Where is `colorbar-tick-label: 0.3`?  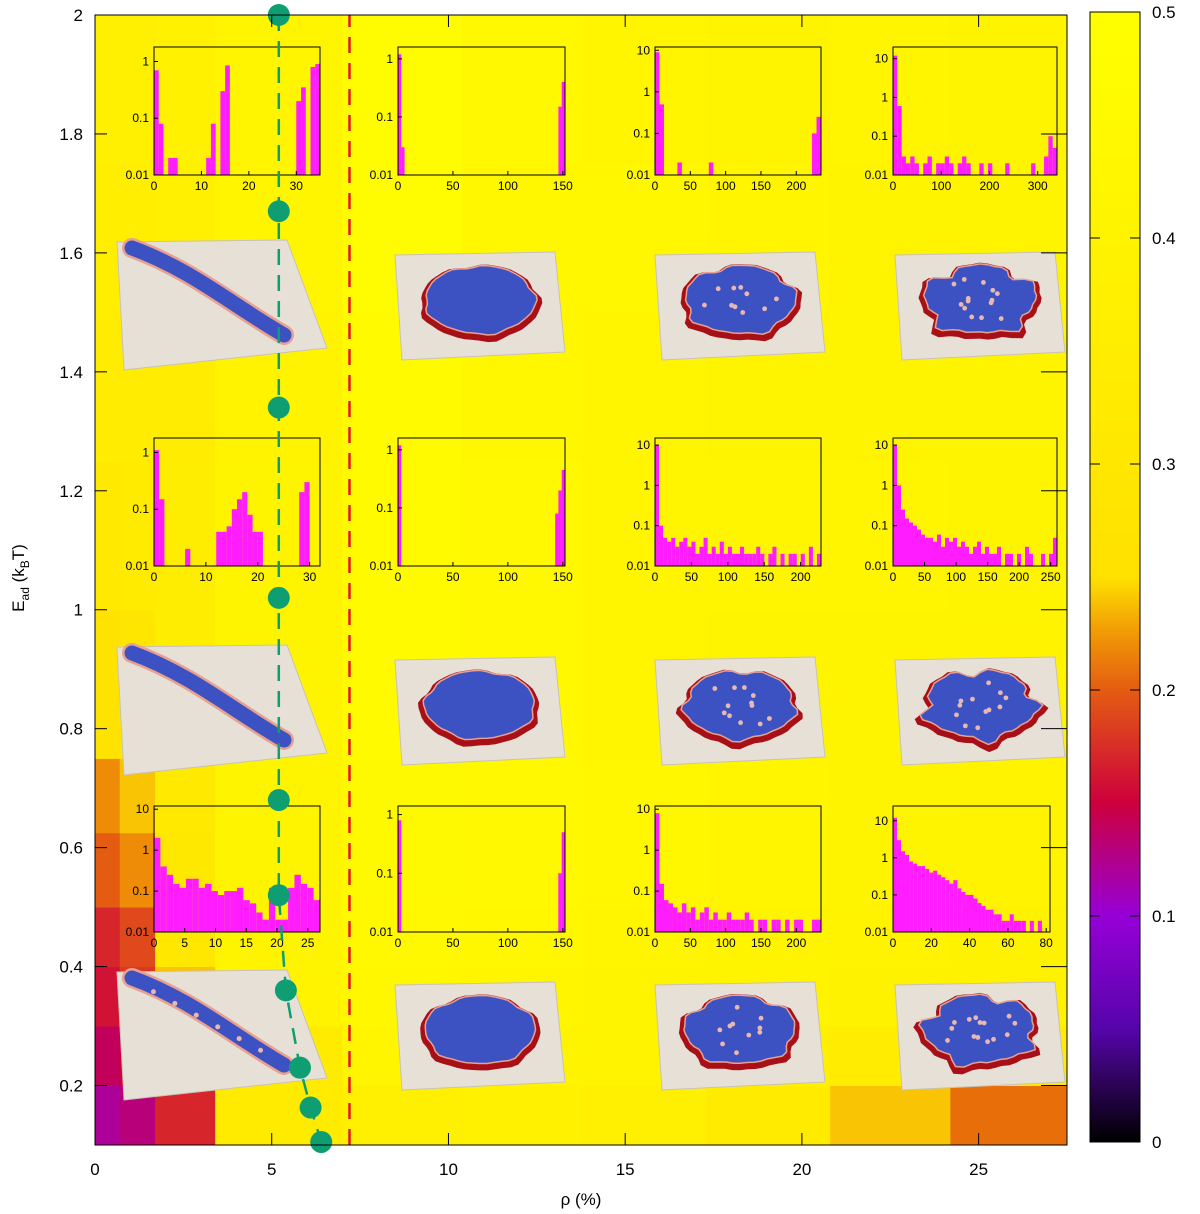 colorbar-tick-label: 0.3 is located at coordinates (1164, 464).